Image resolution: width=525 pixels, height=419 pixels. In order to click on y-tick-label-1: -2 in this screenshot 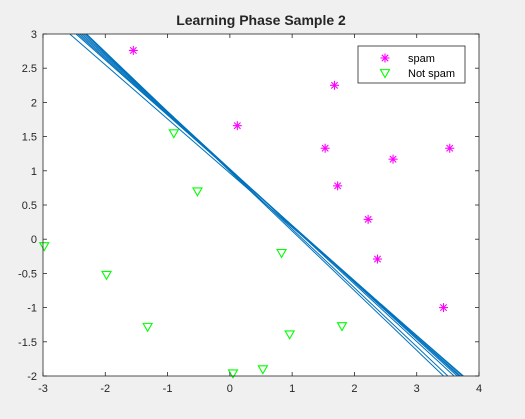, I will do `click(32, 377)`.